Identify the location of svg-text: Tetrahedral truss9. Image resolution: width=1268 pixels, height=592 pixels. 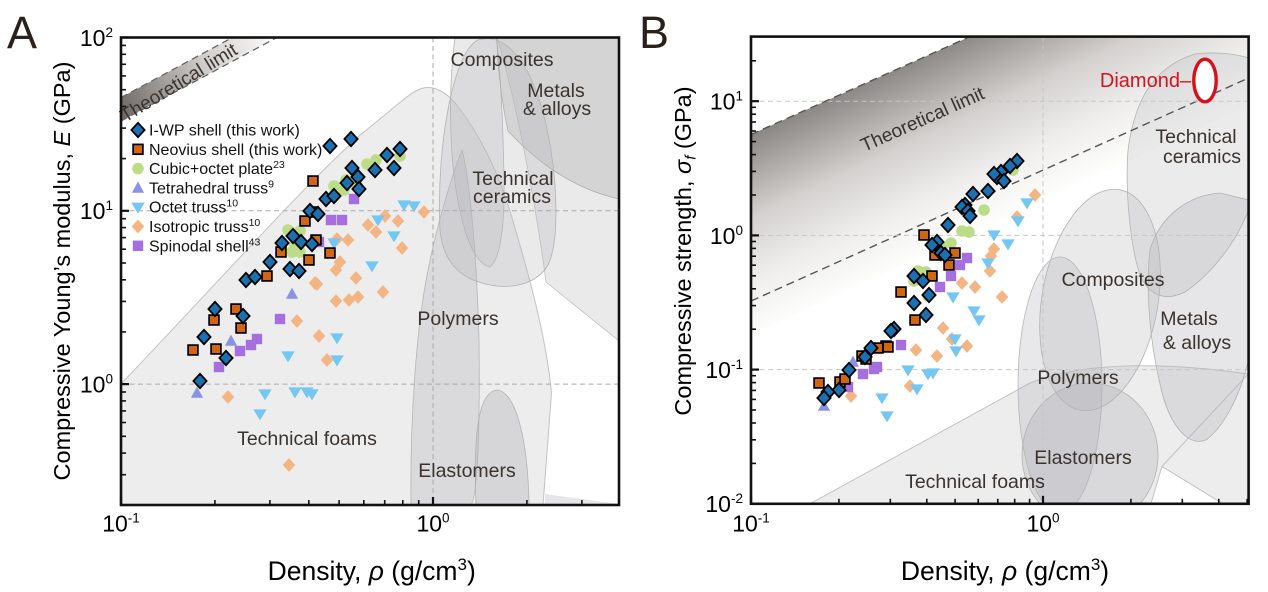
(211, 187).